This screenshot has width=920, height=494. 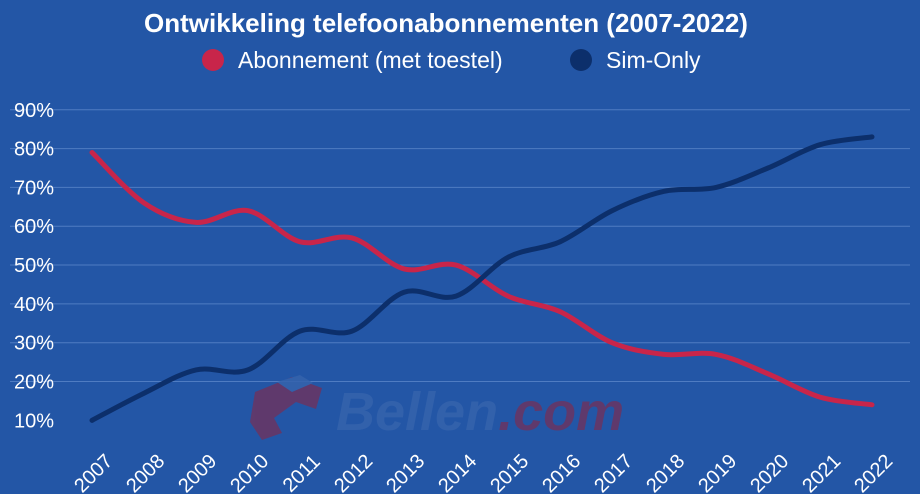 I want to click on watermark-text-main: Bellen, so click(x=417, y=412).